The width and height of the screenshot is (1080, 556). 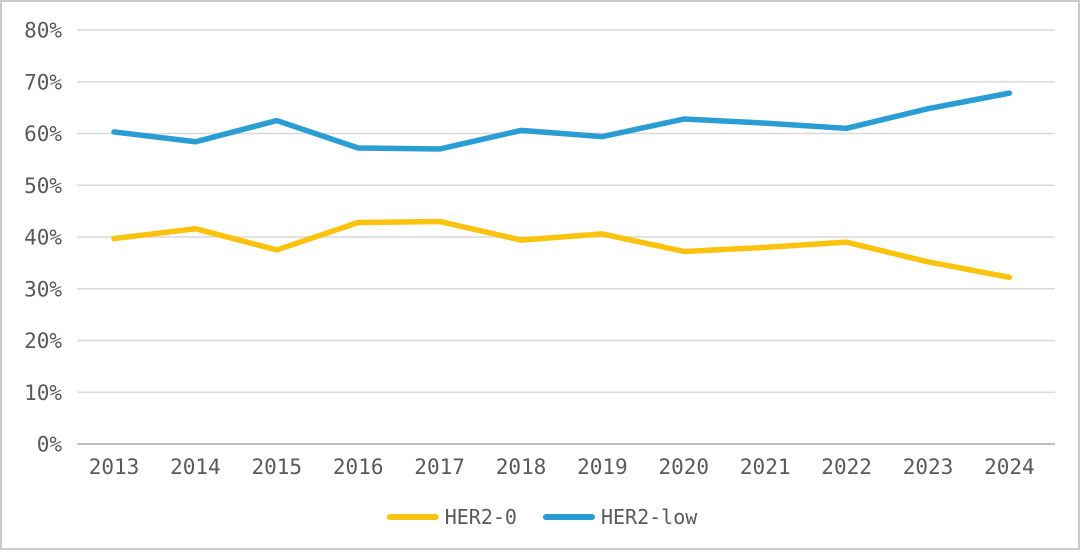 What do you see at coordinates (602, 467) in the screenshot?
I see `x-tick-label: 2019` at bounding box center [602, 467].